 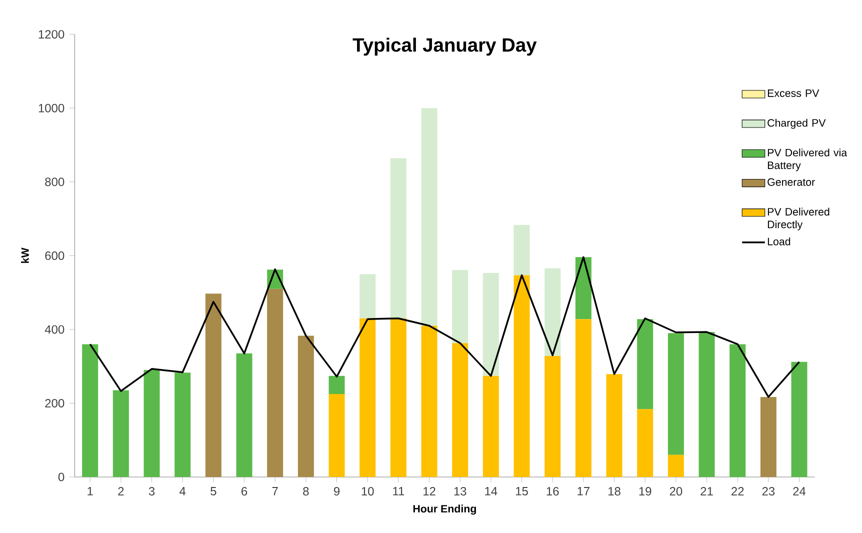 What do you see at coordinates (444, 47) in the screenshot?
I see `chart-title: Typical January Day` at bounding box center [444, 47].